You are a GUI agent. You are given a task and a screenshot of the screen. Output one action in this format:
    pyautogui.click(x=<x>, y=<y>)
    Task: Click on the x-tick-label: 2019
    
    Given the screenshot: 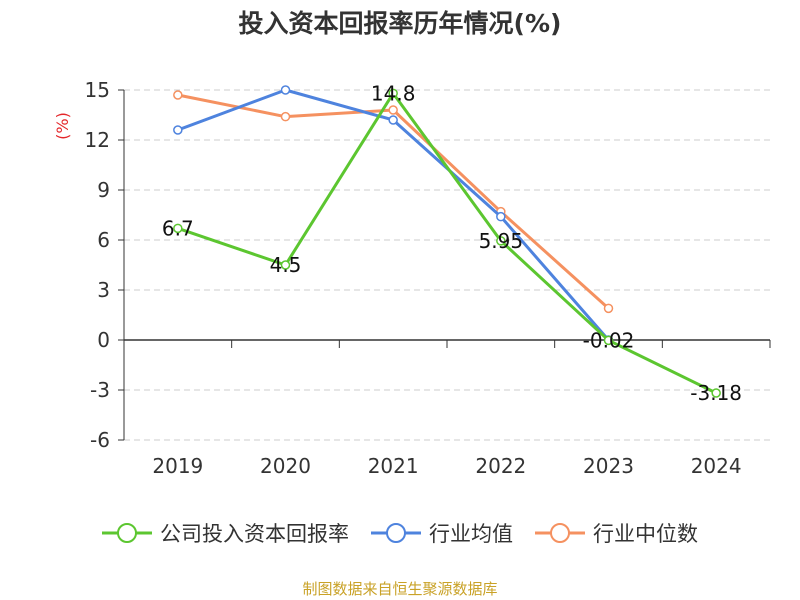 What is the action you would take?
    pyautogui.click(x=177, y=466)
    